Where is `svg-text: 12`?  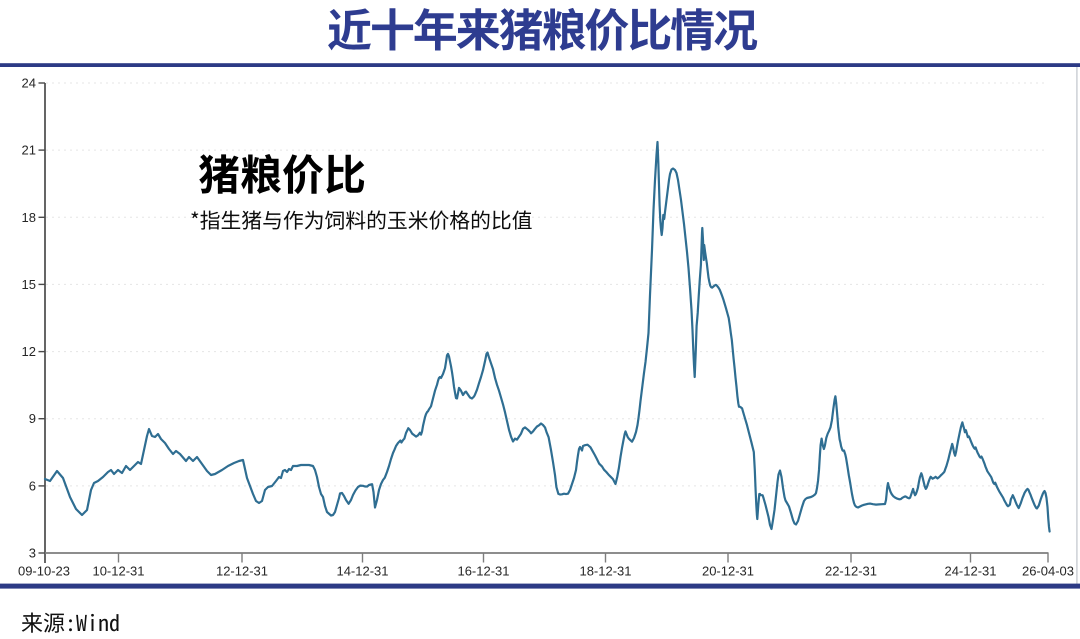 svg-text: 12 is located at coordinates (29, 351).